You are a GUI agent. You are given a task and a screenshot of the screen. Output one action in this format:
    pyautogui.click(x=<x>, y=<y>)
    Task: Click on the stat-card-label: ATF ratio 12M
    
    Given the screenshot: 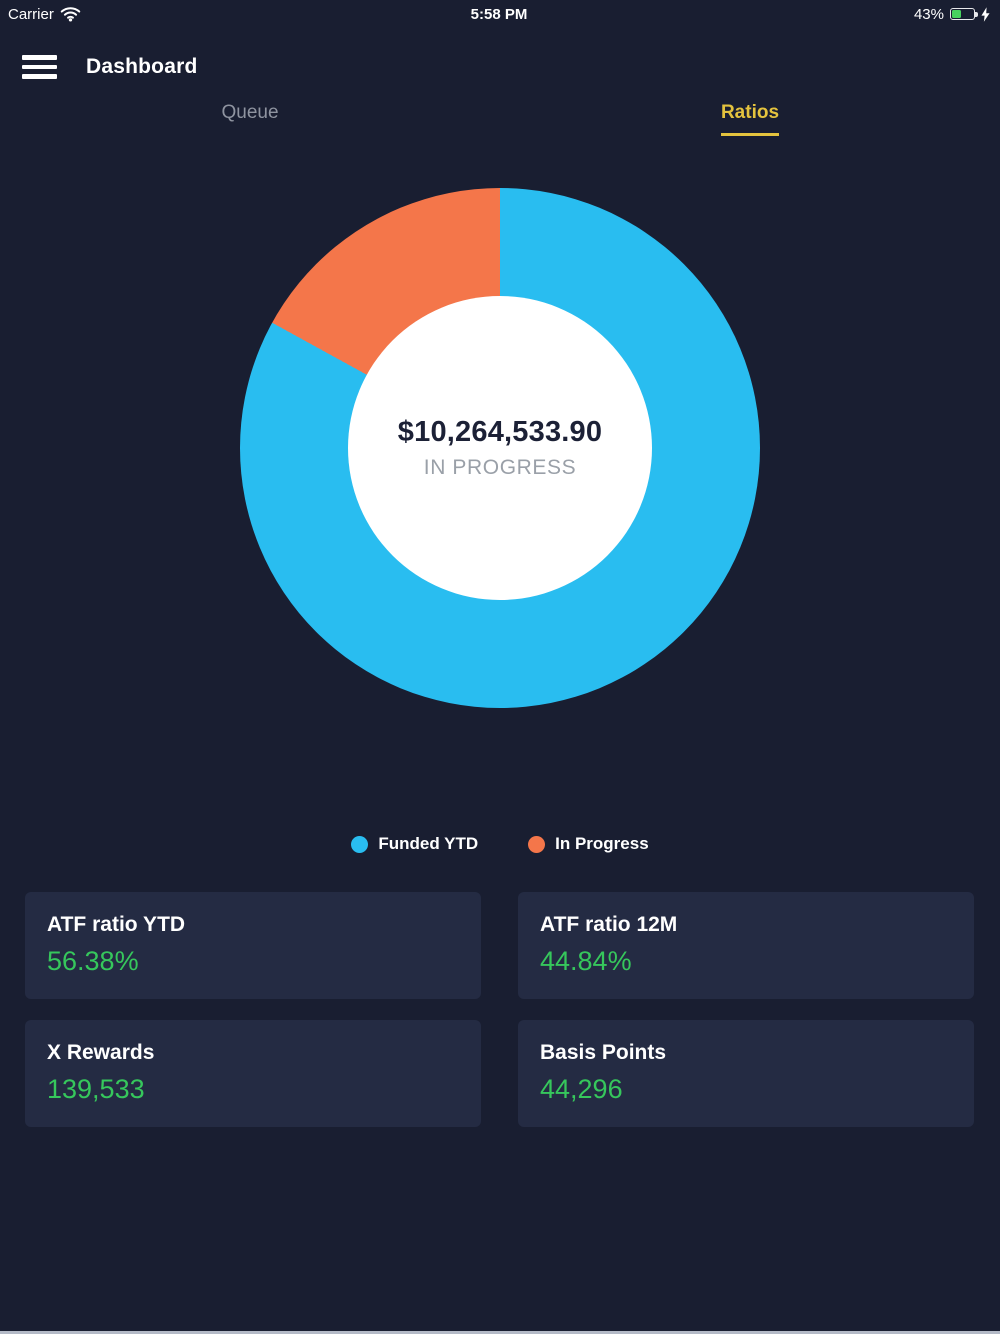 What is the action you would take?
    pyautogui.click(x=609, y=924)
    